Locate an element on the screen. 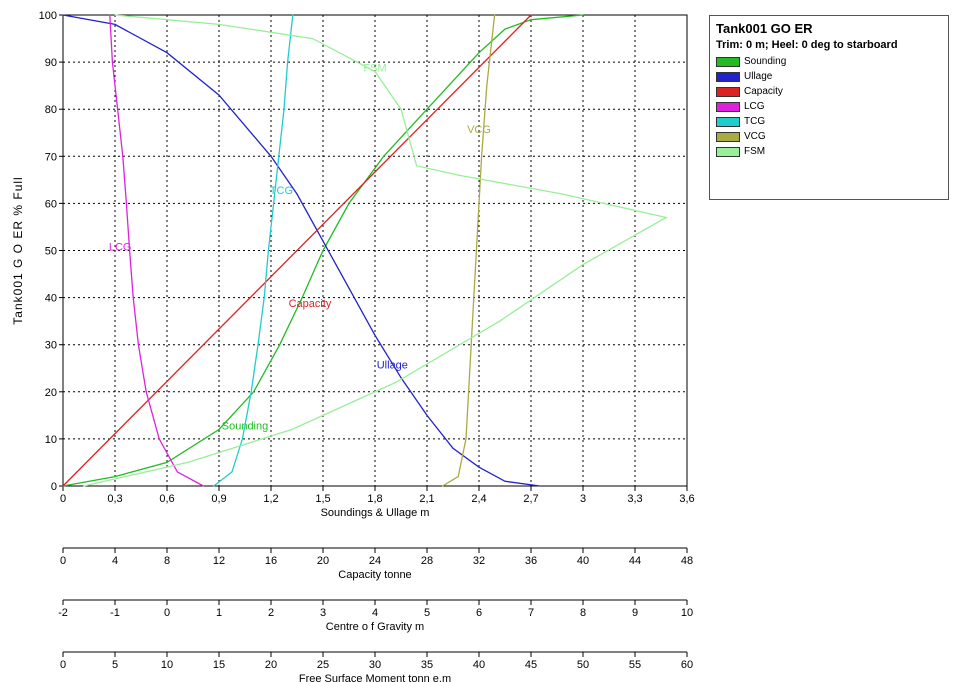  y-tick-label: 40 is located at coordinates (51, 299).